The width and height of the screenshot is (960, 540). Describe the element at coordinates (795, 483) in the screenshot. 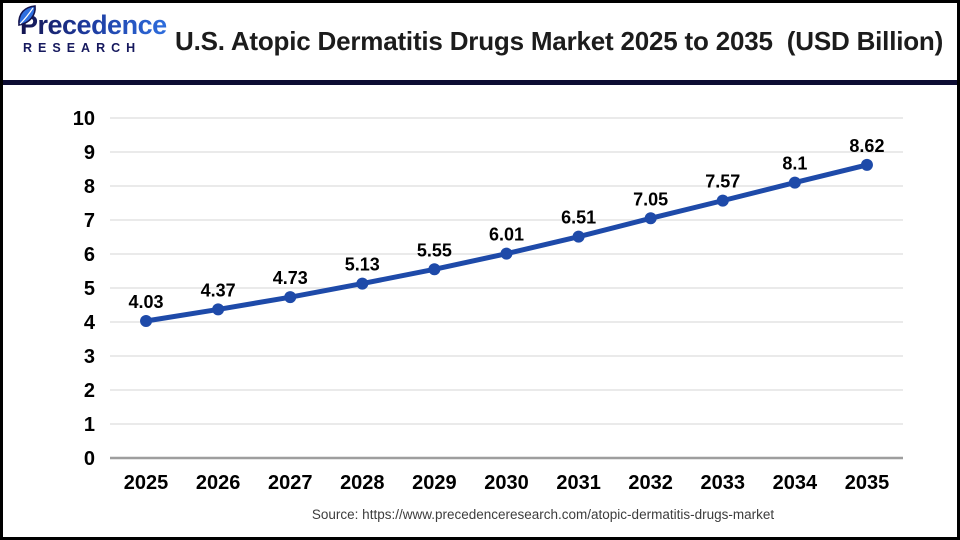

I see `x-tick-label: 2034` at that location.